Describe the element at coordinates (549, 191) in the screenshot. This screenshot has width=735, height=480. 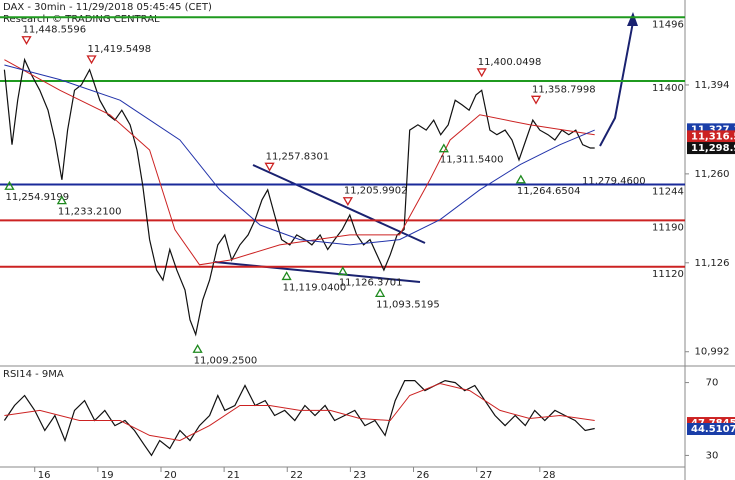
I see `low-label: 11,264.6504` at that location.